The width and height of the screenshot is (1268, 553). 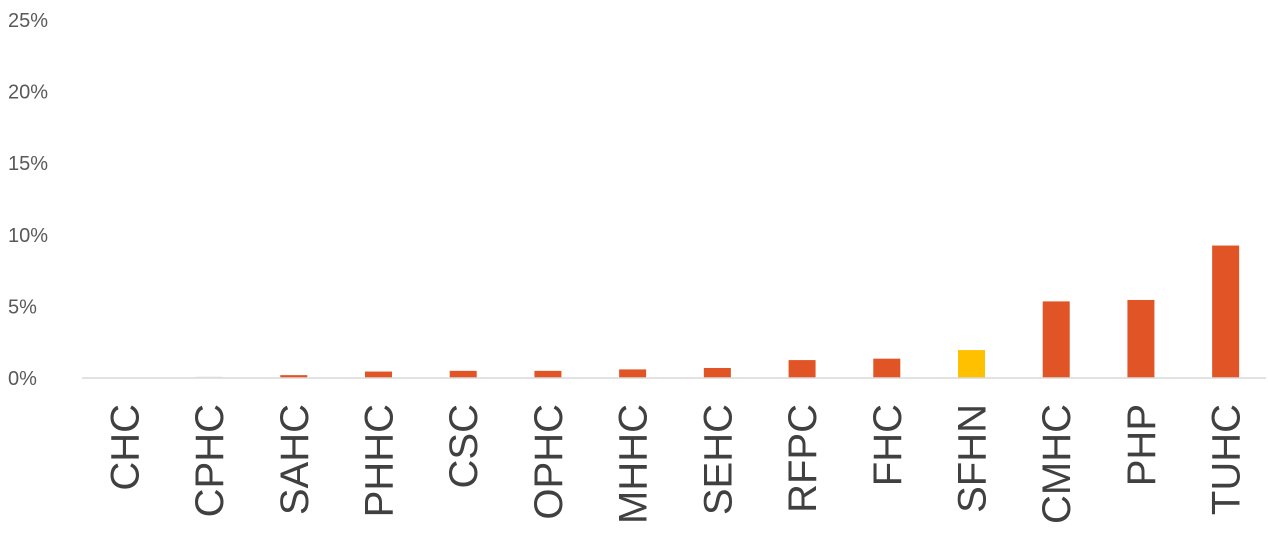 What do you see at coordinates (973, 458) in the screenshot?
I see `x-tick-label: SFHN` at bounding box center [973, 458].